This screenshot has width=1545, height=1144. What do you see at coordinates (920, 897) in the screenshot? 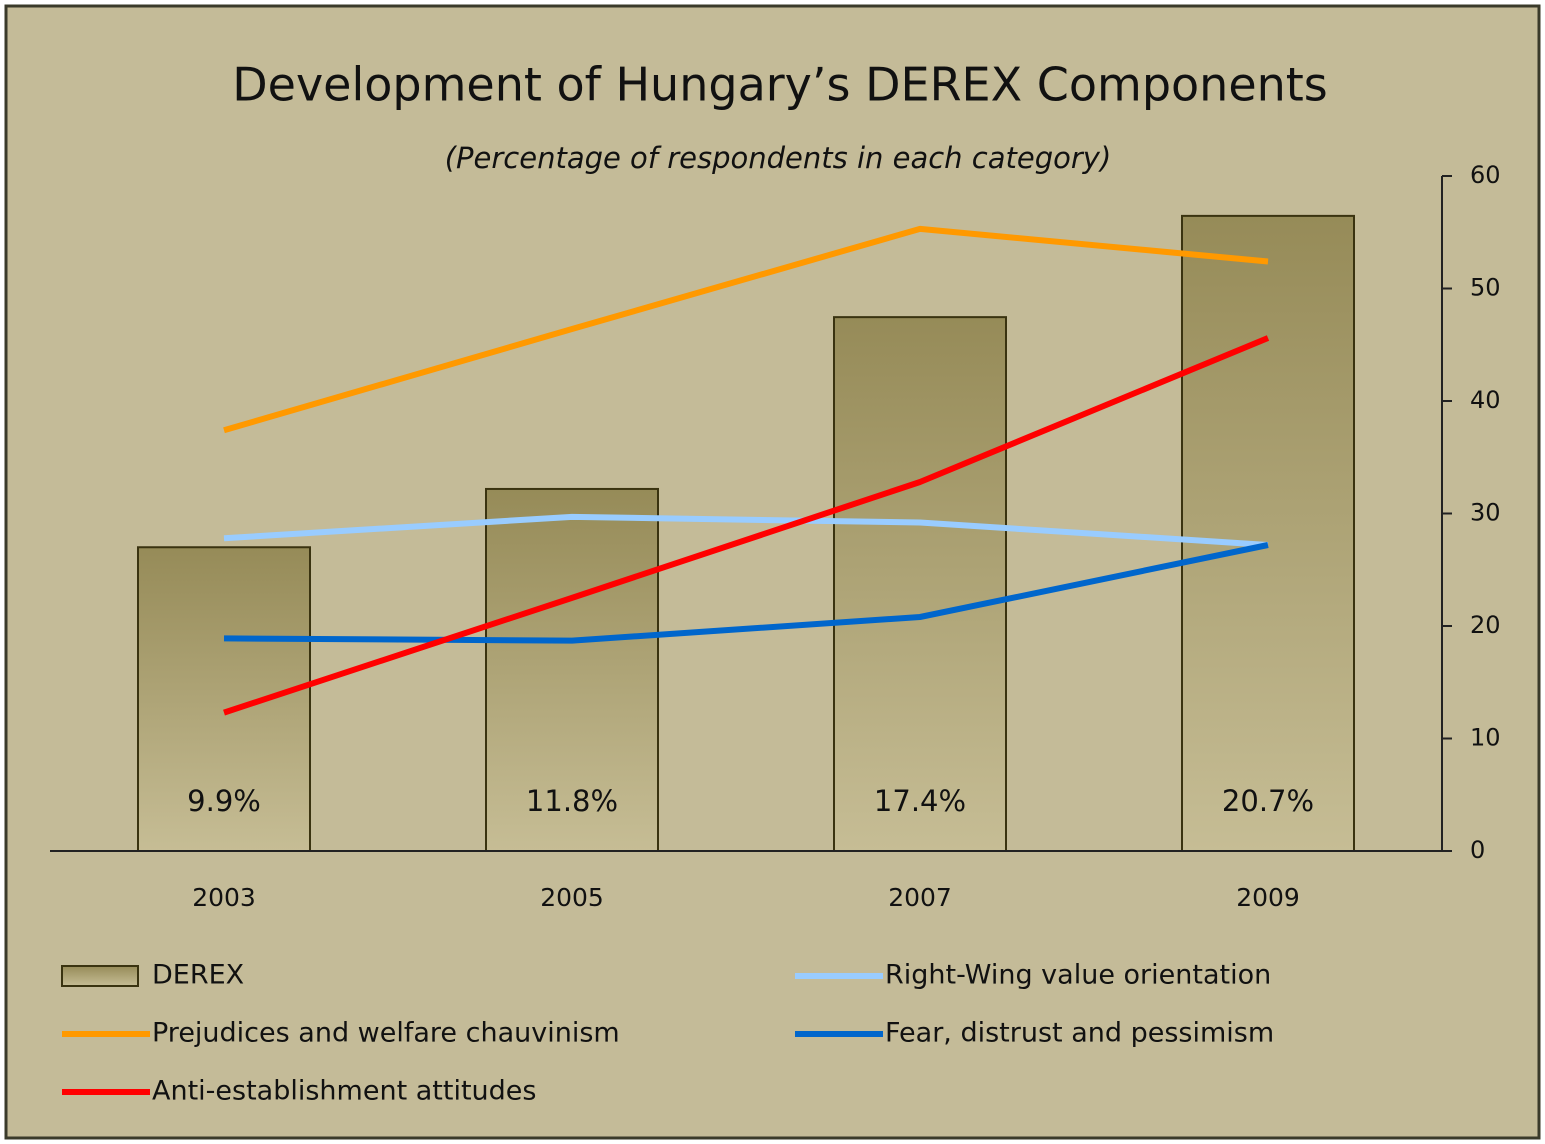
I see `x-tick-label: 2007` at bounding box center [920, 897].